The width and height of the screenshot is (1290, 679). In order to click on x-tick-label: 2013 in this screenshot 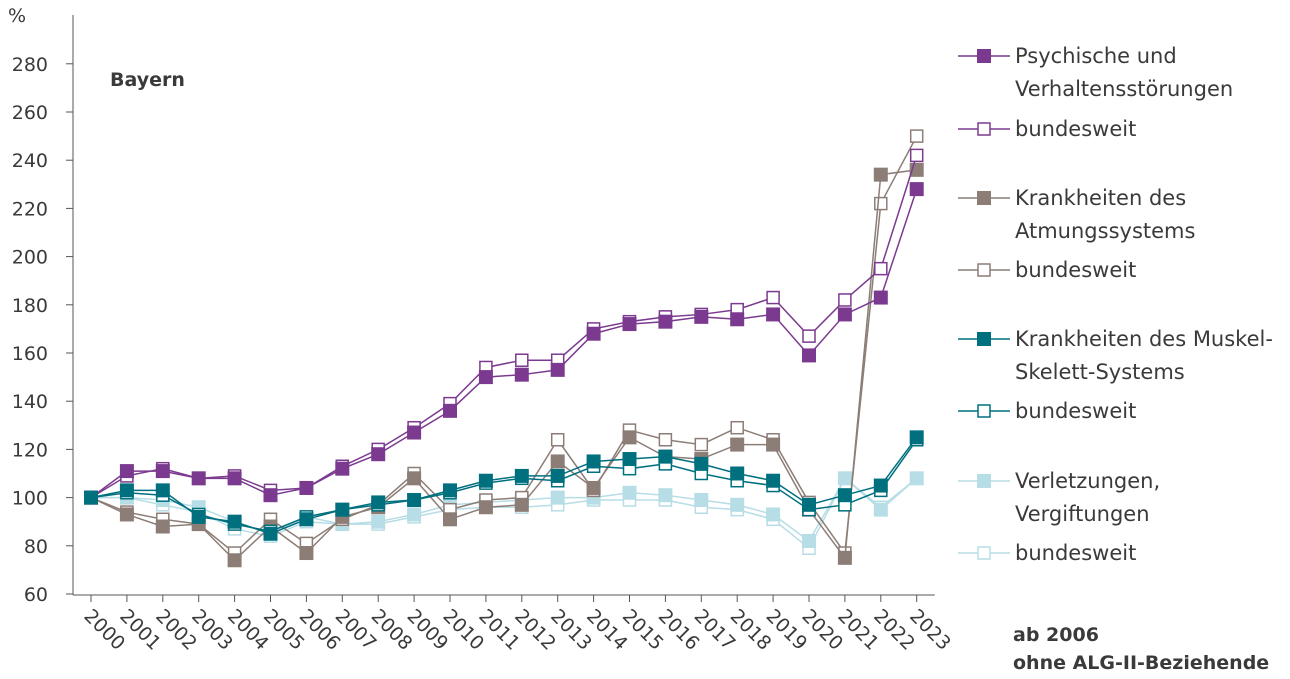, I will do `click(571, 630)`.